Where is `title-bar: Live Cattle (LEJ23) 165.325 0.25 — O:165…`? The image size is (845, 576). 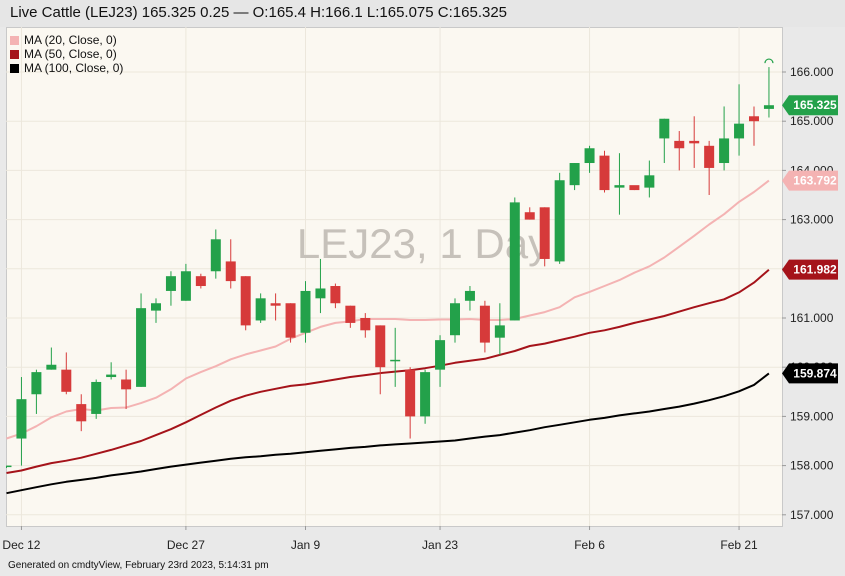
title-bar: Live Cattle (LEJ23) 165.325 0.25 — O:165… is located at coordinates (422, 13).